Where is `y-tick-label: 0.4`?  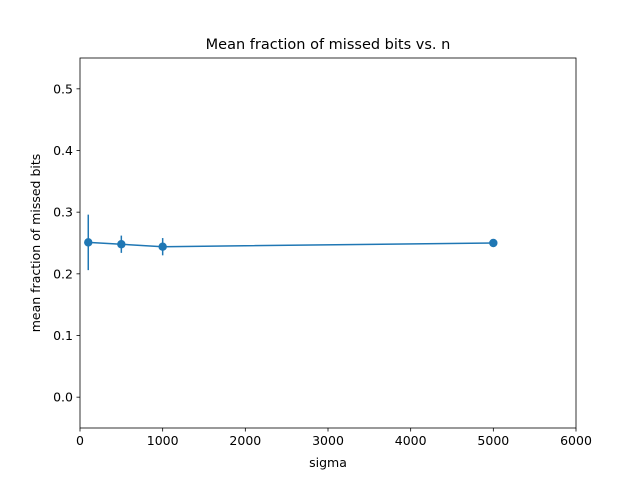
y-tick-label: 0.4 is located at coordinates (63, 150).